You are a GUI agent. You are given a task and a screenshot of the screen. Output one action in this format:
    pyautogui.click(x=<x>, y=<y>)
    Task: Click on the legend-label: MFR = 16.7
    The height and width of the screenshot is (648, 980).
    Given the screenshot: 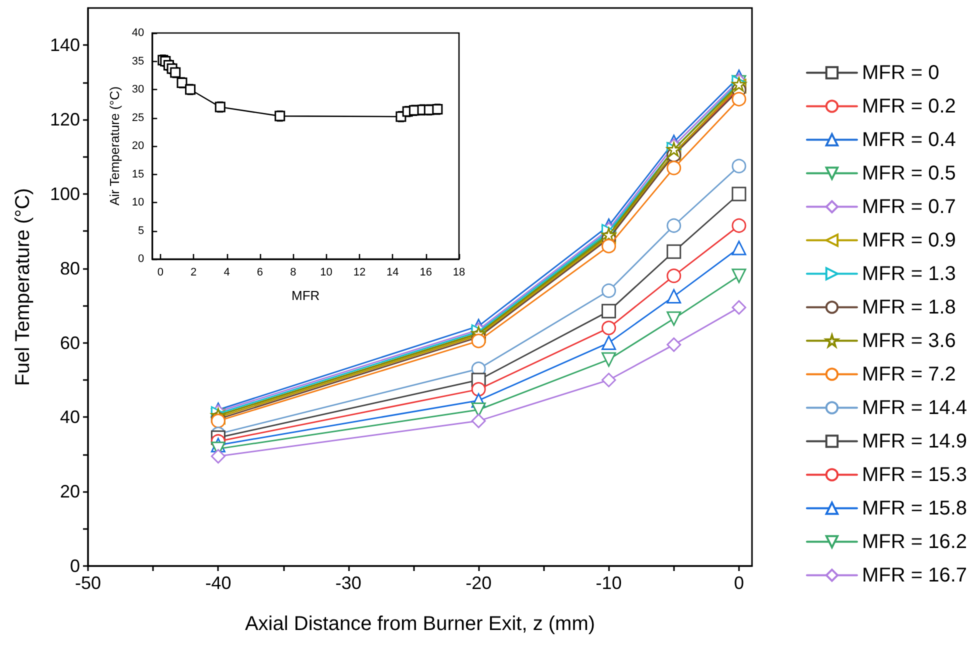 What is the action you would take?
    pyautogui.click(x=915, y=575)
    